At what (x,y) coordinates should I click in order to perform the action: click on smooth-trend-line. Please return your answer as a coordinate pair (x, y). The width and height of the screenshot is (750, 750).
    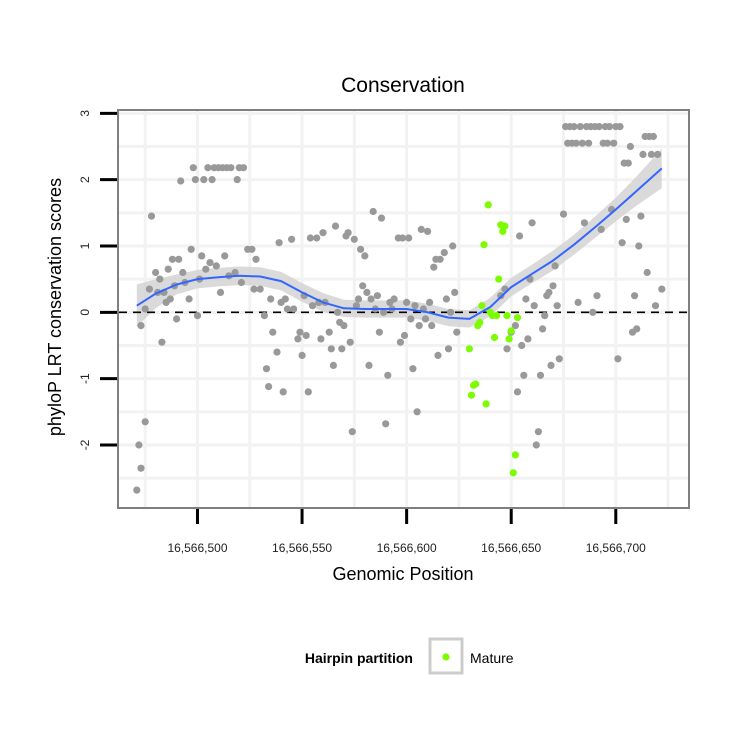
    Looking at the image, I should click on (399, 243).